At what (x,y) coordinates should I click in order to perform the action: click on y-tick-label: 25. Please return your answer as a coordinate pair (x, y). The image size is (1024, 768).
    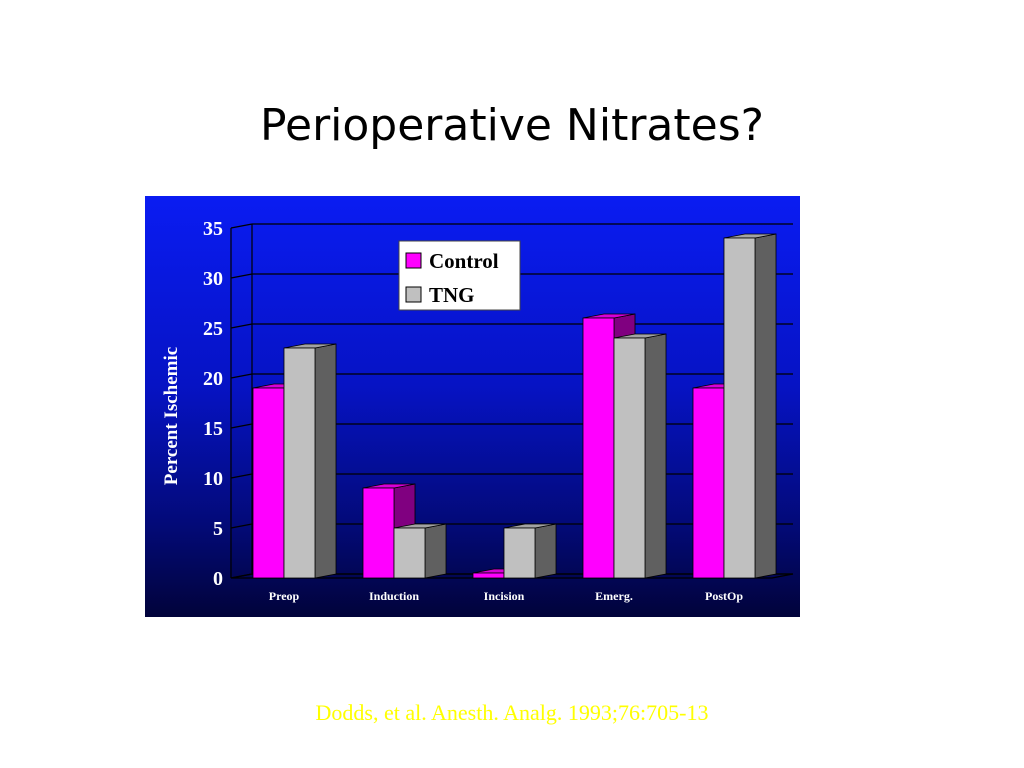
    Looking at the image, I should click on (213, 329).